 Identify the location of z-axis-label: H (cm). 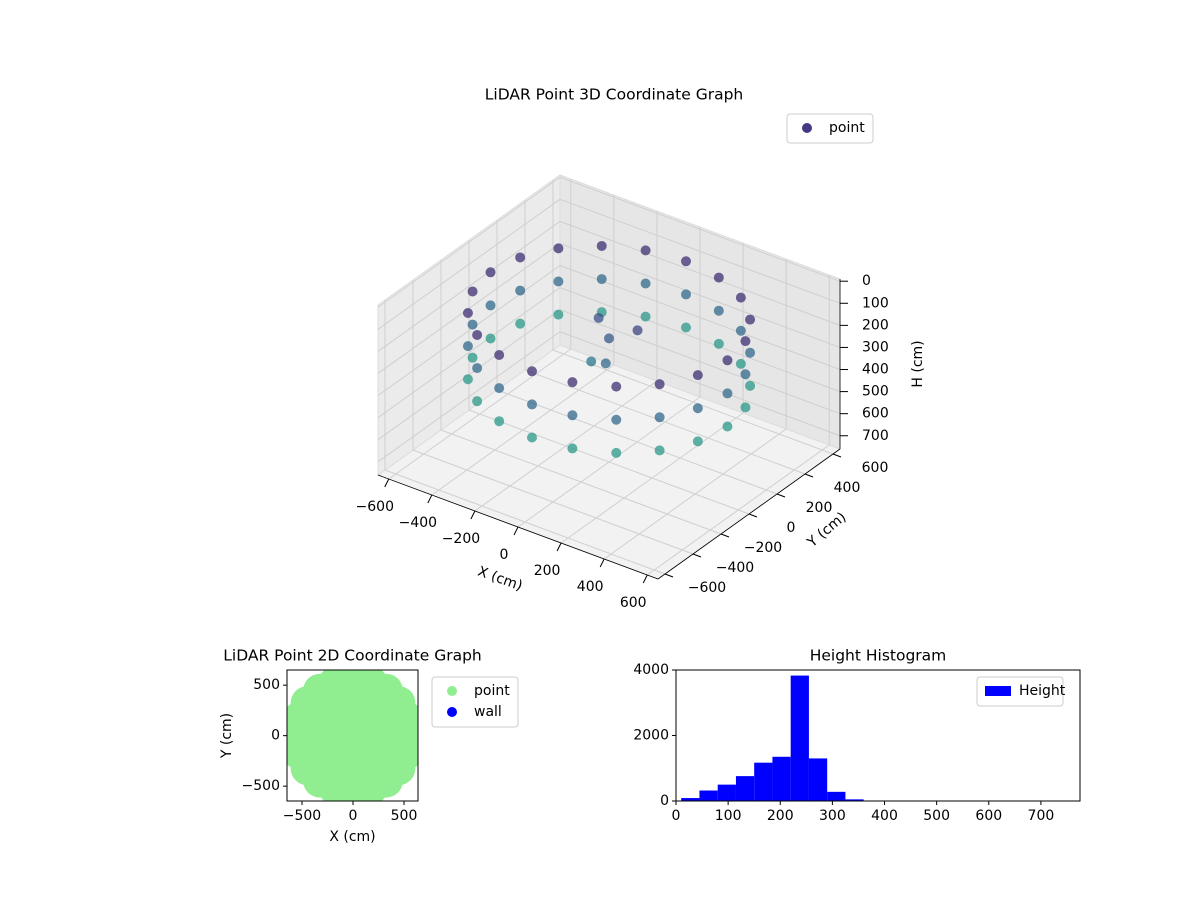
(918, 363).